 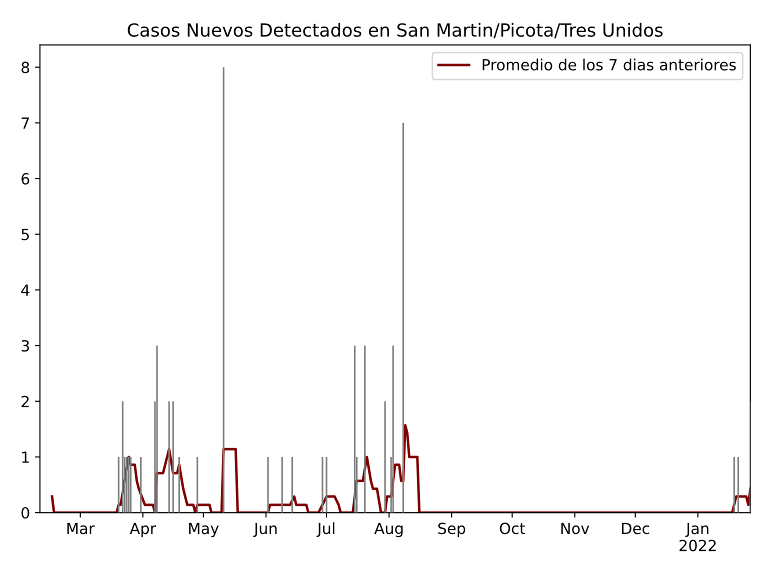 I want to click on x-tick-label: Dec, so click(x=636, y=528).